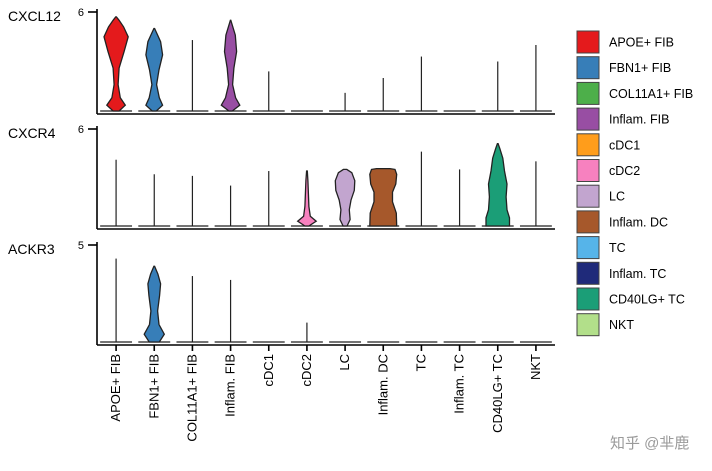 This screenshot has height=471, width=712. I want to click on legend-label: Inflam. DC, so click(638, 222).